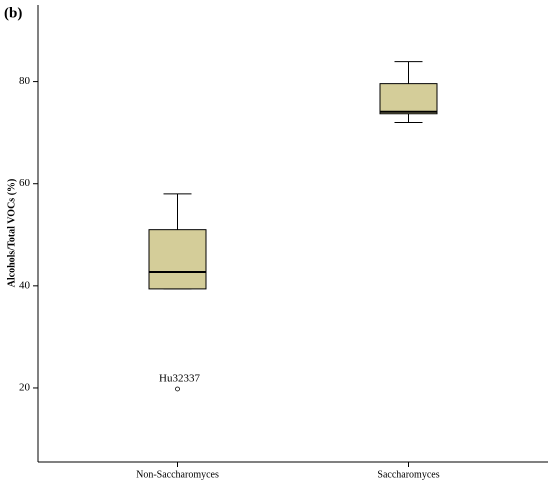 This screenshot has width=550, height=484. What do you see at coordinates (25, 387) in the screenshot?
I see `y-tick-label: 20` at bounding box center [25, 387].